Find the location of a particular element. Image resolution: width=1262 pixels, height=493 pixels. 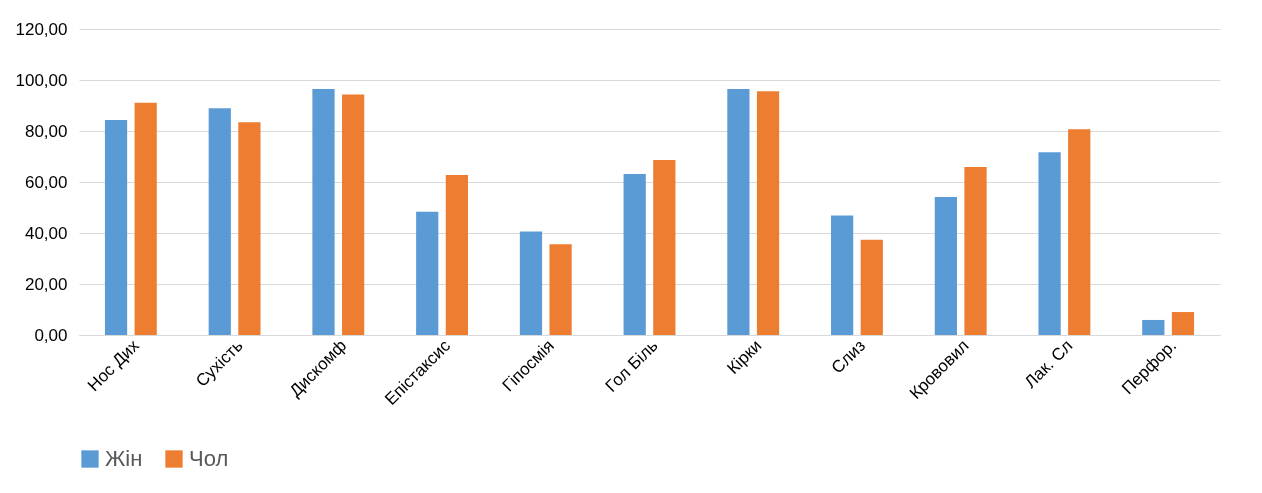

y-tick-label: 60,00 is located at coordinates (46, 182).